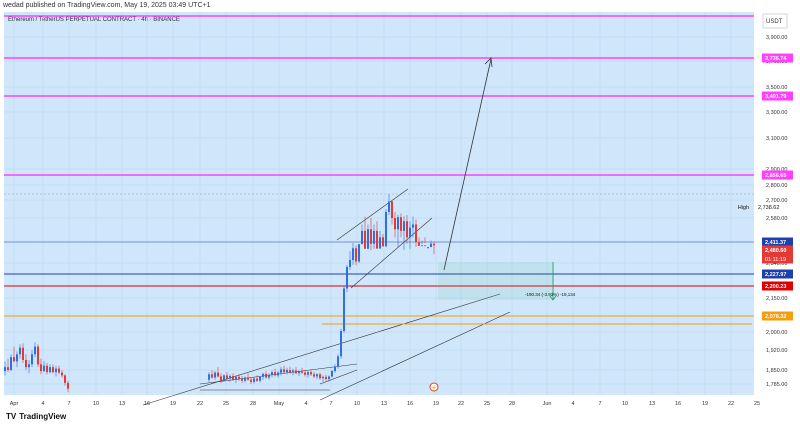 Image resolution: width=800 pixels, height=425 pixels. I want to click on price-axis-panel, so click(777, 203).